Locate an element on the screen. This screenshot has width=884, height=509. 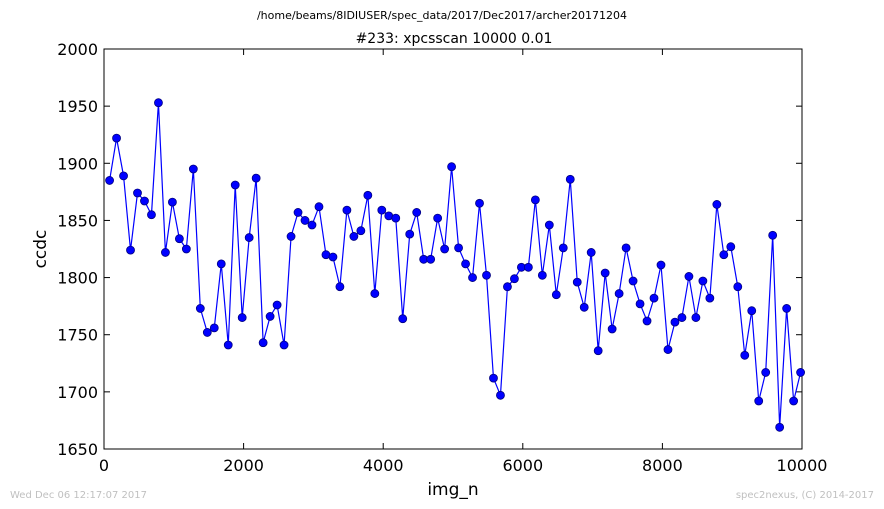
chart-title: #233: xpcsscan 10000 0.01 is located at coordinates (454, 39).